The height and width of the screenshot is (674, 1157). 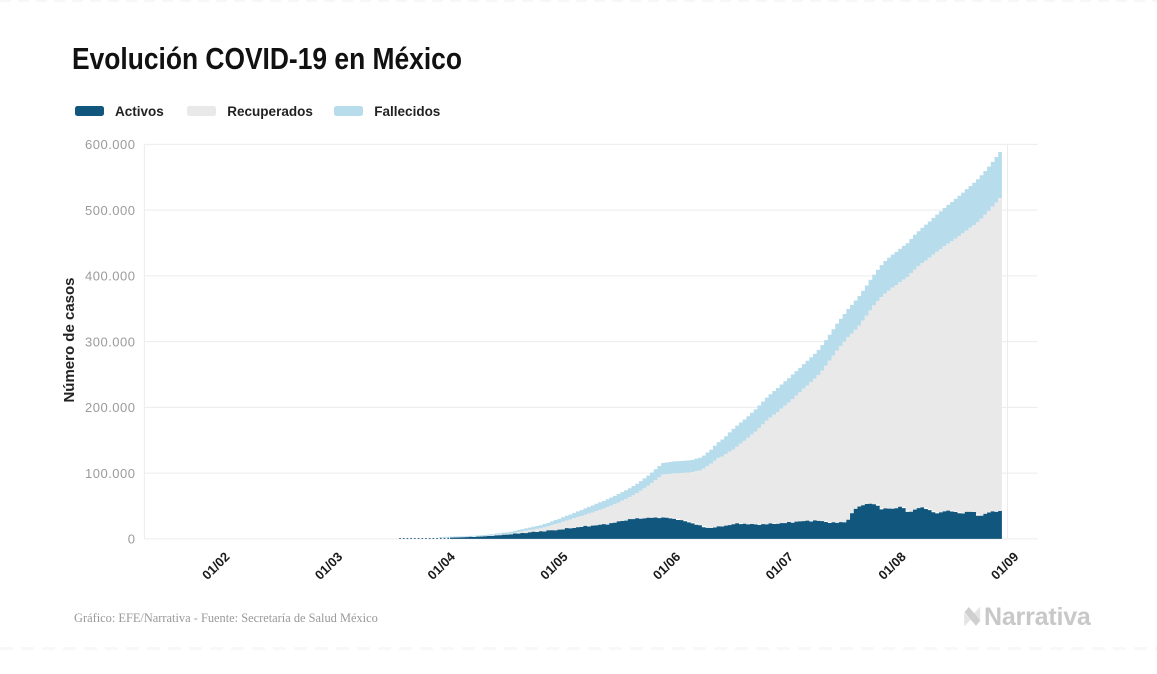 What do you see at coordinates (554, 566) in the screenshot?
I see `svg-text: 01/05` at bounding box center [554, 566].